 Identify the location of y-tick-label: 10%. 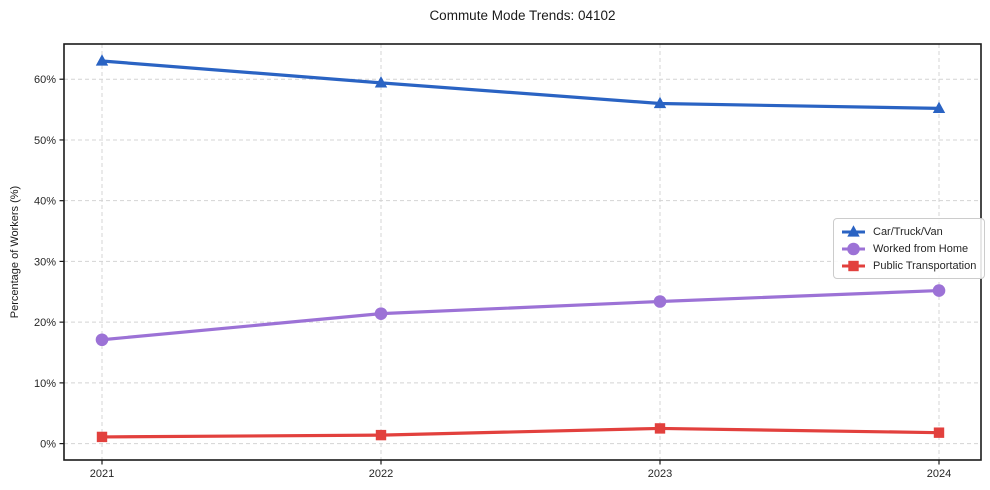
(45, 384).